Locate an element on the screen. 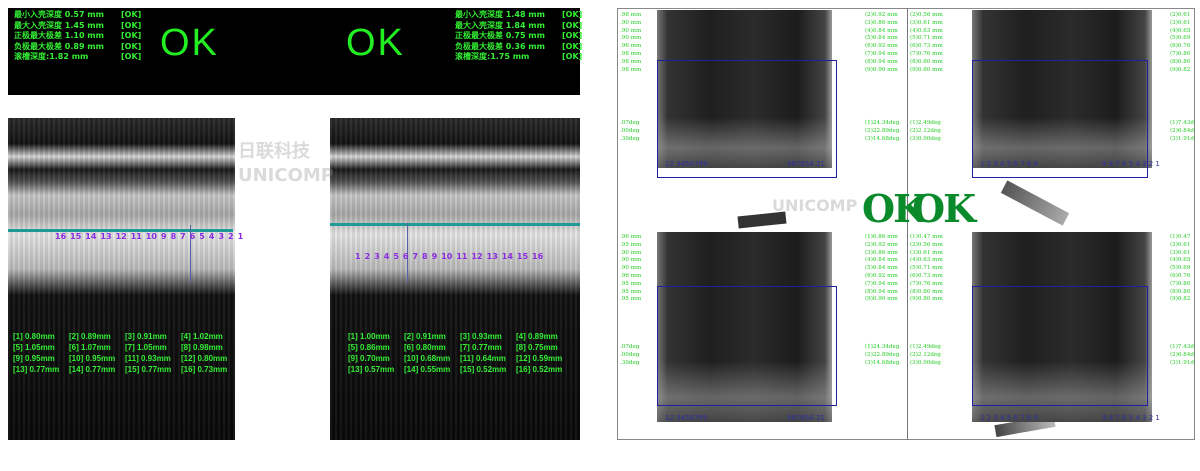 This screenshot has width=1200, height=471. depth-value: [4] 1.02mm is located at coordinates (202, 336).